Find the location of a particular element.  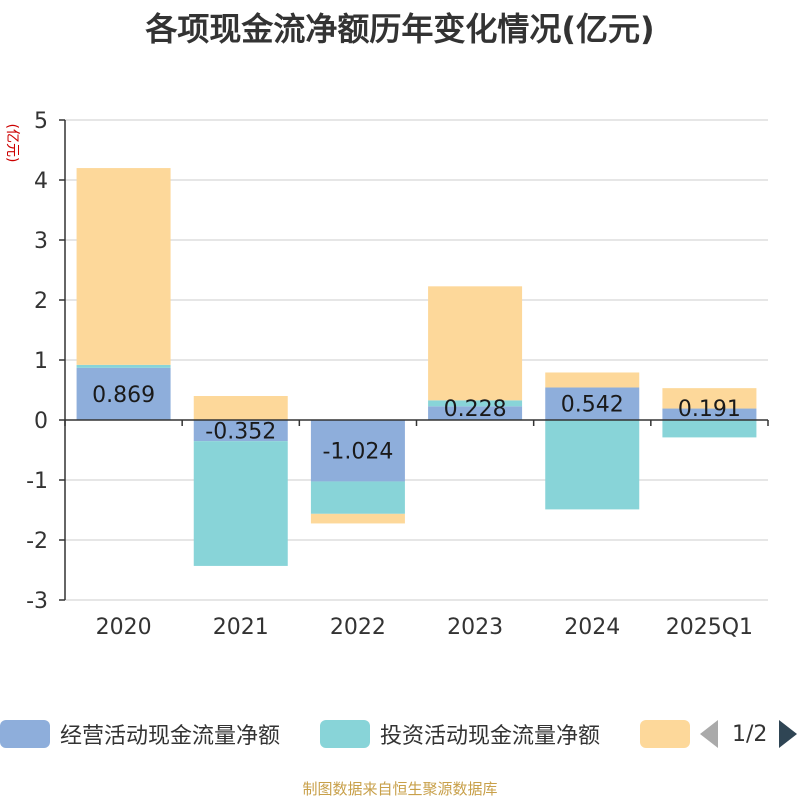

legend-item-financing is located at coordinates (670, 734).